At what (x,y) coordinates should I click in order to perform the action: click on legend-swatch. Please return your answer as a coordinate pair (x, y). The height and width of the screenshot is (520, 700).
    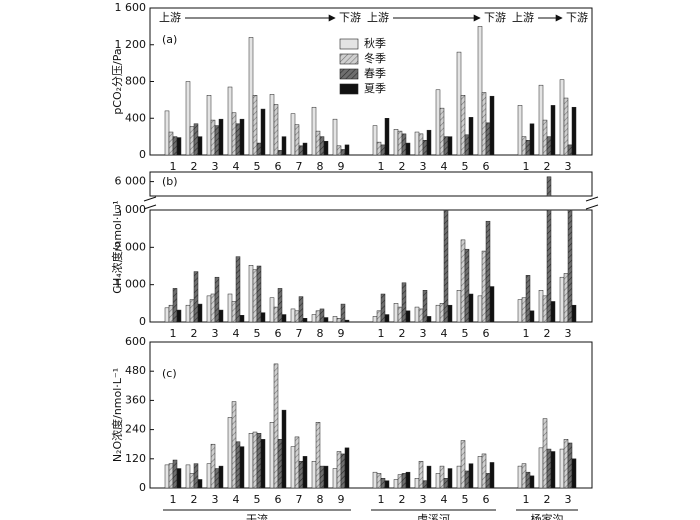
    Looking at the image, I should click on (349, 59).